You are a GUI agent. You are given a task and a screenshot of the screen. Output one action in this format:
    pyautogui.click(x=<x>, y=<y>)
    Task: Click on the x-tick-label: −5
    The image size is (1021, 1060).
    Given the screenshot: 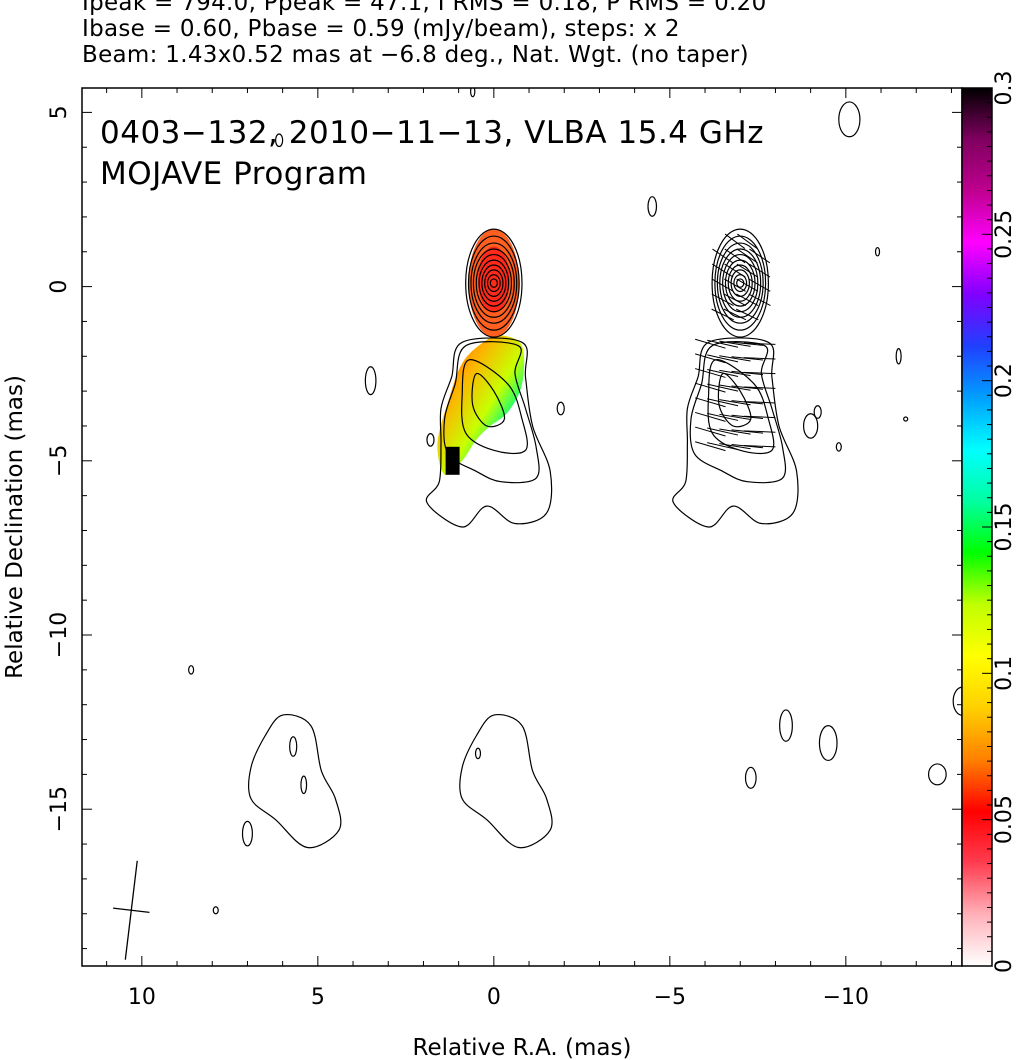 What is the action you would take?
    pyautogui.click(x=670, y=997)
    